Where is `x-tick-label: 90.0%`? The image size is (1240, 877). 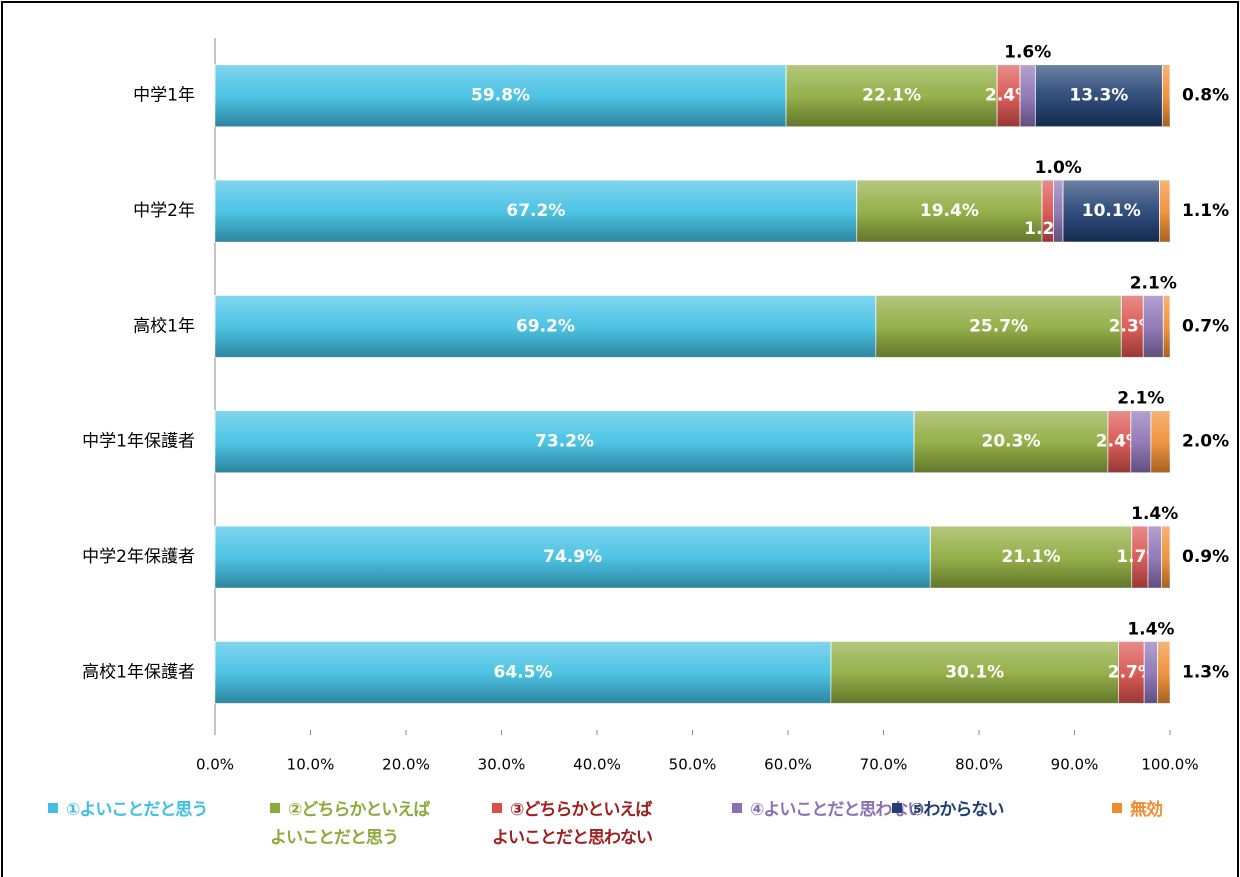 x-tick-label: 90.0% is located at coordinates (1075, 765).